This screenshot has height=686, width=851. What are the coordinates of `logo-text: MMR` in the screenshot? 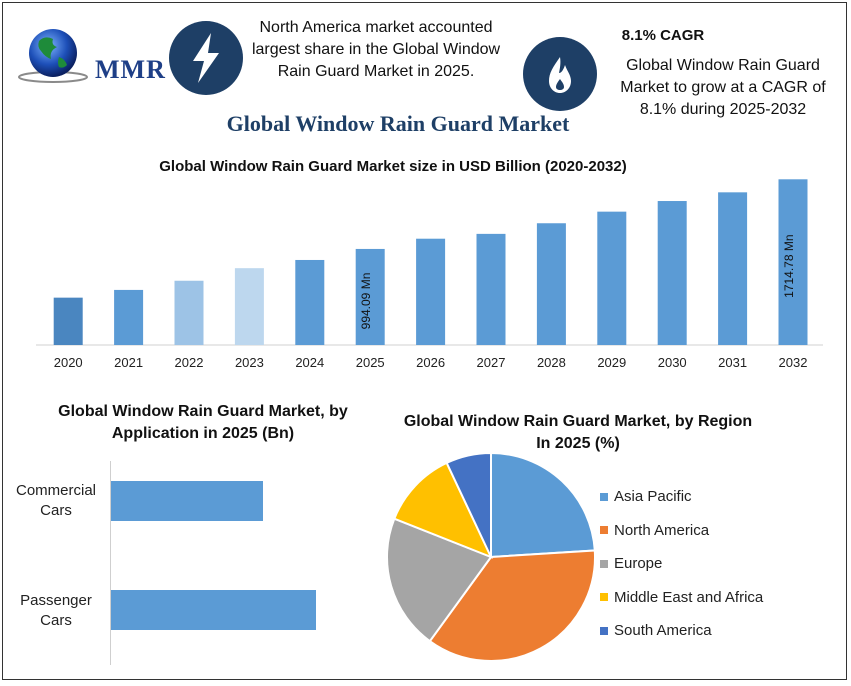 It's located at (130, 69).